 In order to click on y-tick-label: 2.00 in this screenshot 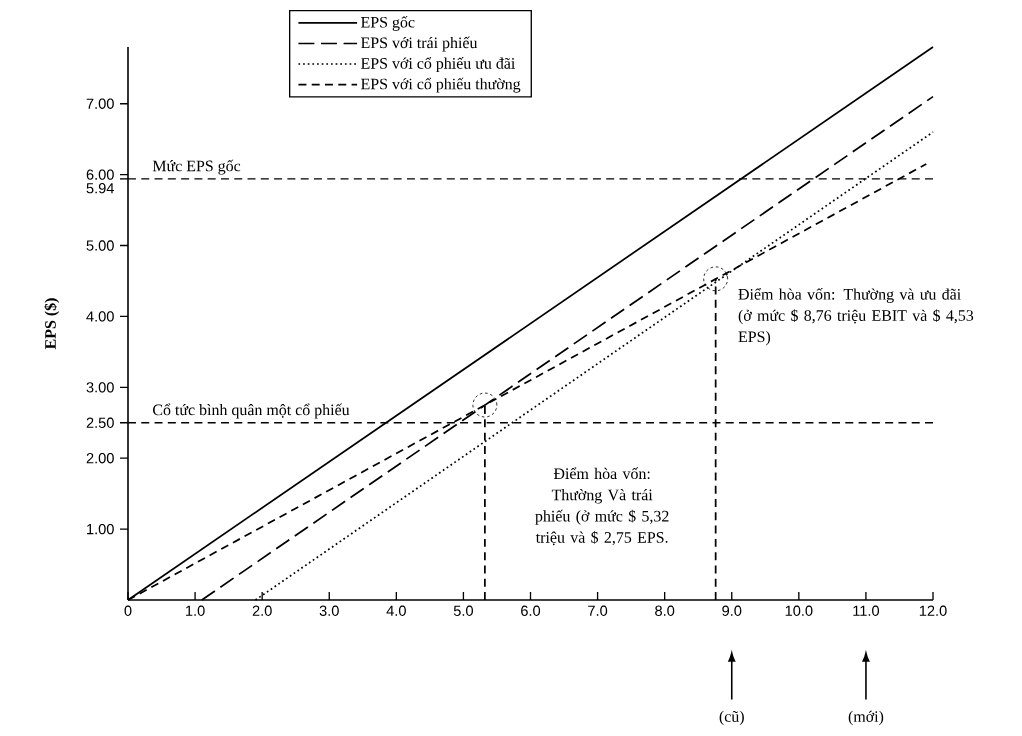, I will do `click(100, 458)`.